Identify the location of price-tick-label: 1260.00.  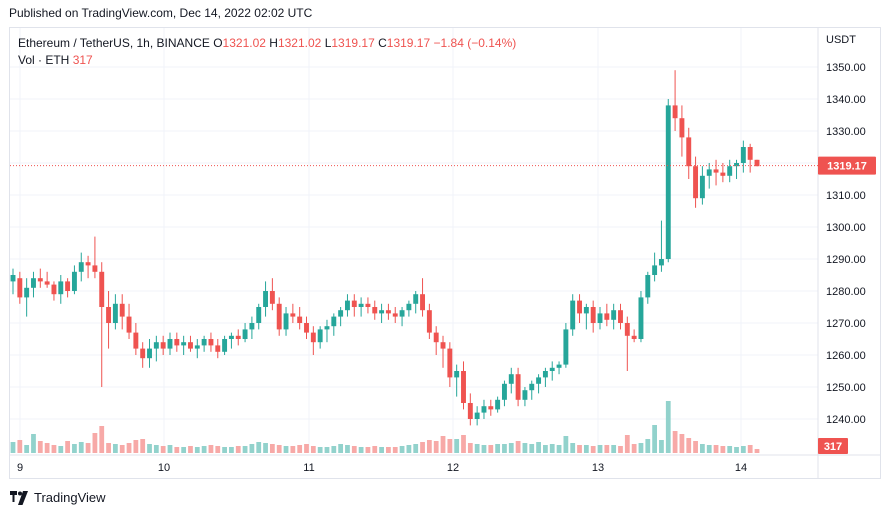
(846, 356).